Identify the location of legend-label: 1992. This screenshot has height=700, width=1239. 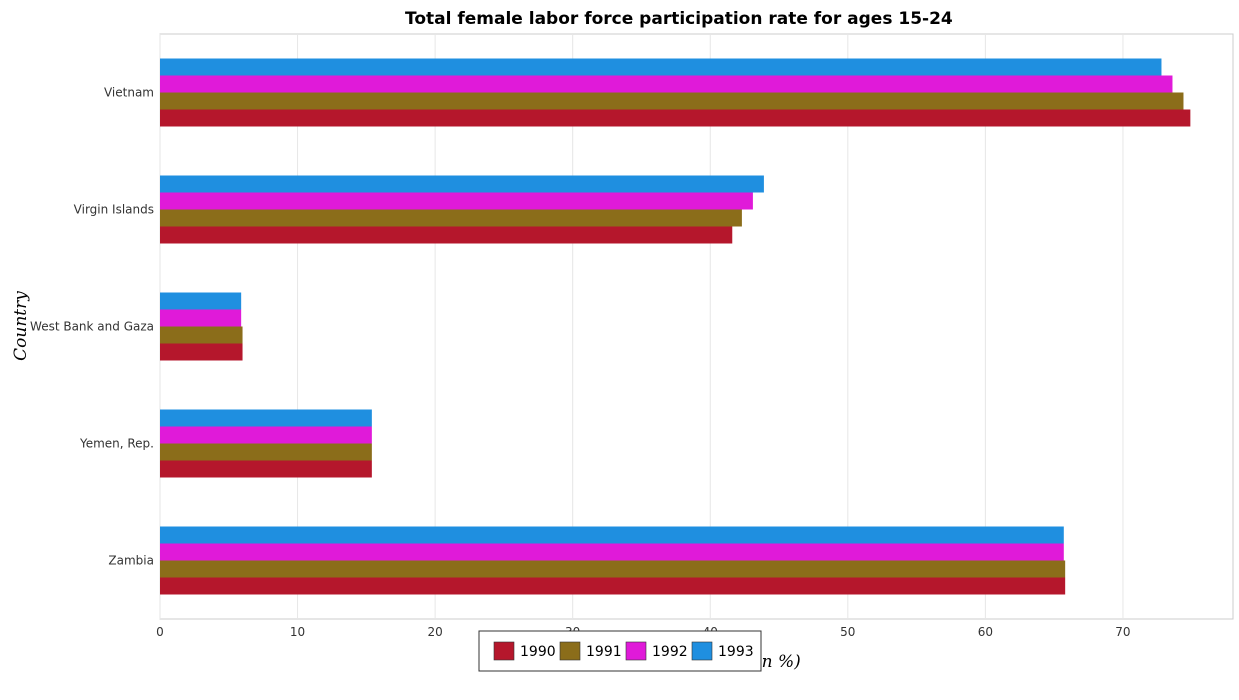
(670, 652).